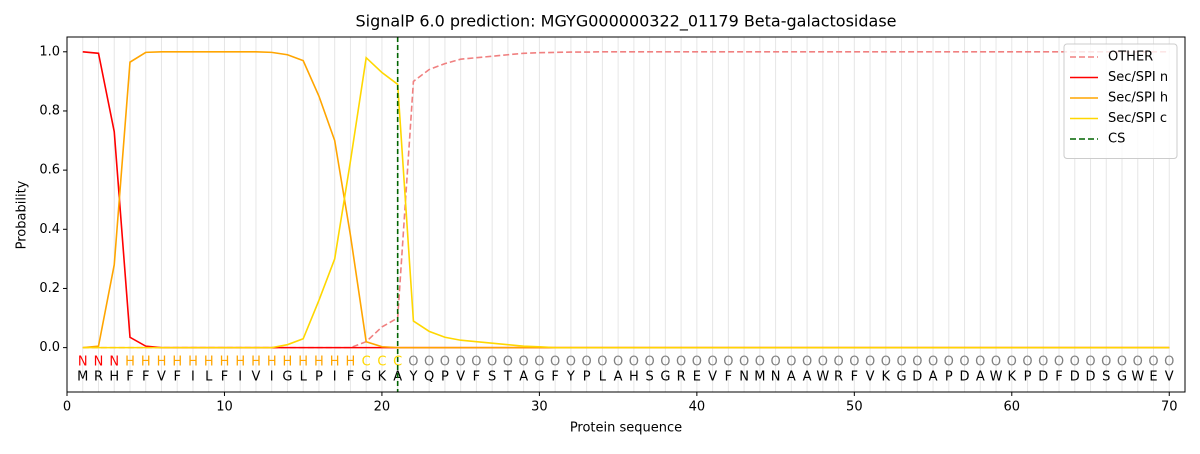 Image resolution: width=1200 pixels, height=454 pixels. I want to click on x-tick-label: 0, so click(67, 407).